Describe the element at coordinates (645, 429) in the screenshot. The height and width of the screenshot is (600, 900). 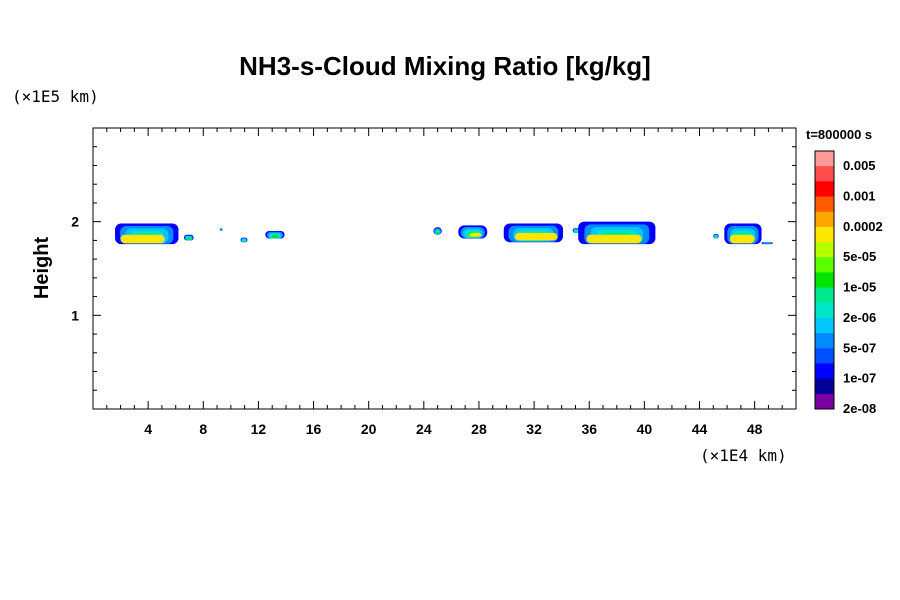
I see `x-tick-label: 40` at that location.